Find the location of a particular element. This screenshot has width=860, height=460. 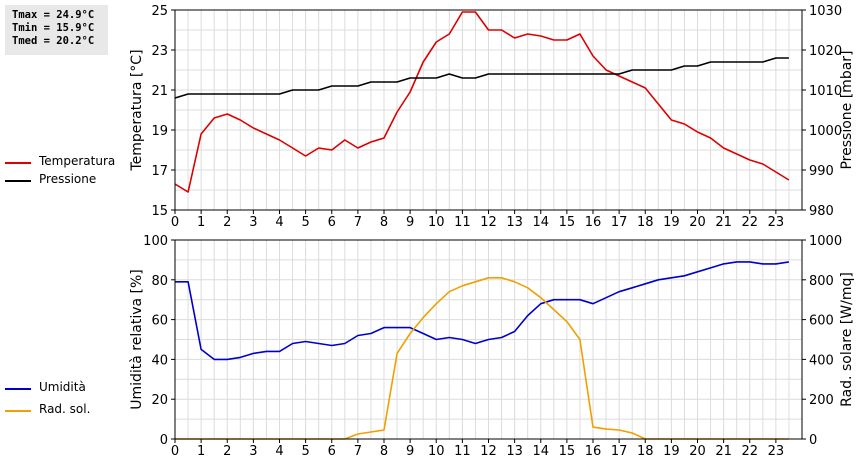

x-tick-label-1-19: 19 is located at coordinates (671, 451).